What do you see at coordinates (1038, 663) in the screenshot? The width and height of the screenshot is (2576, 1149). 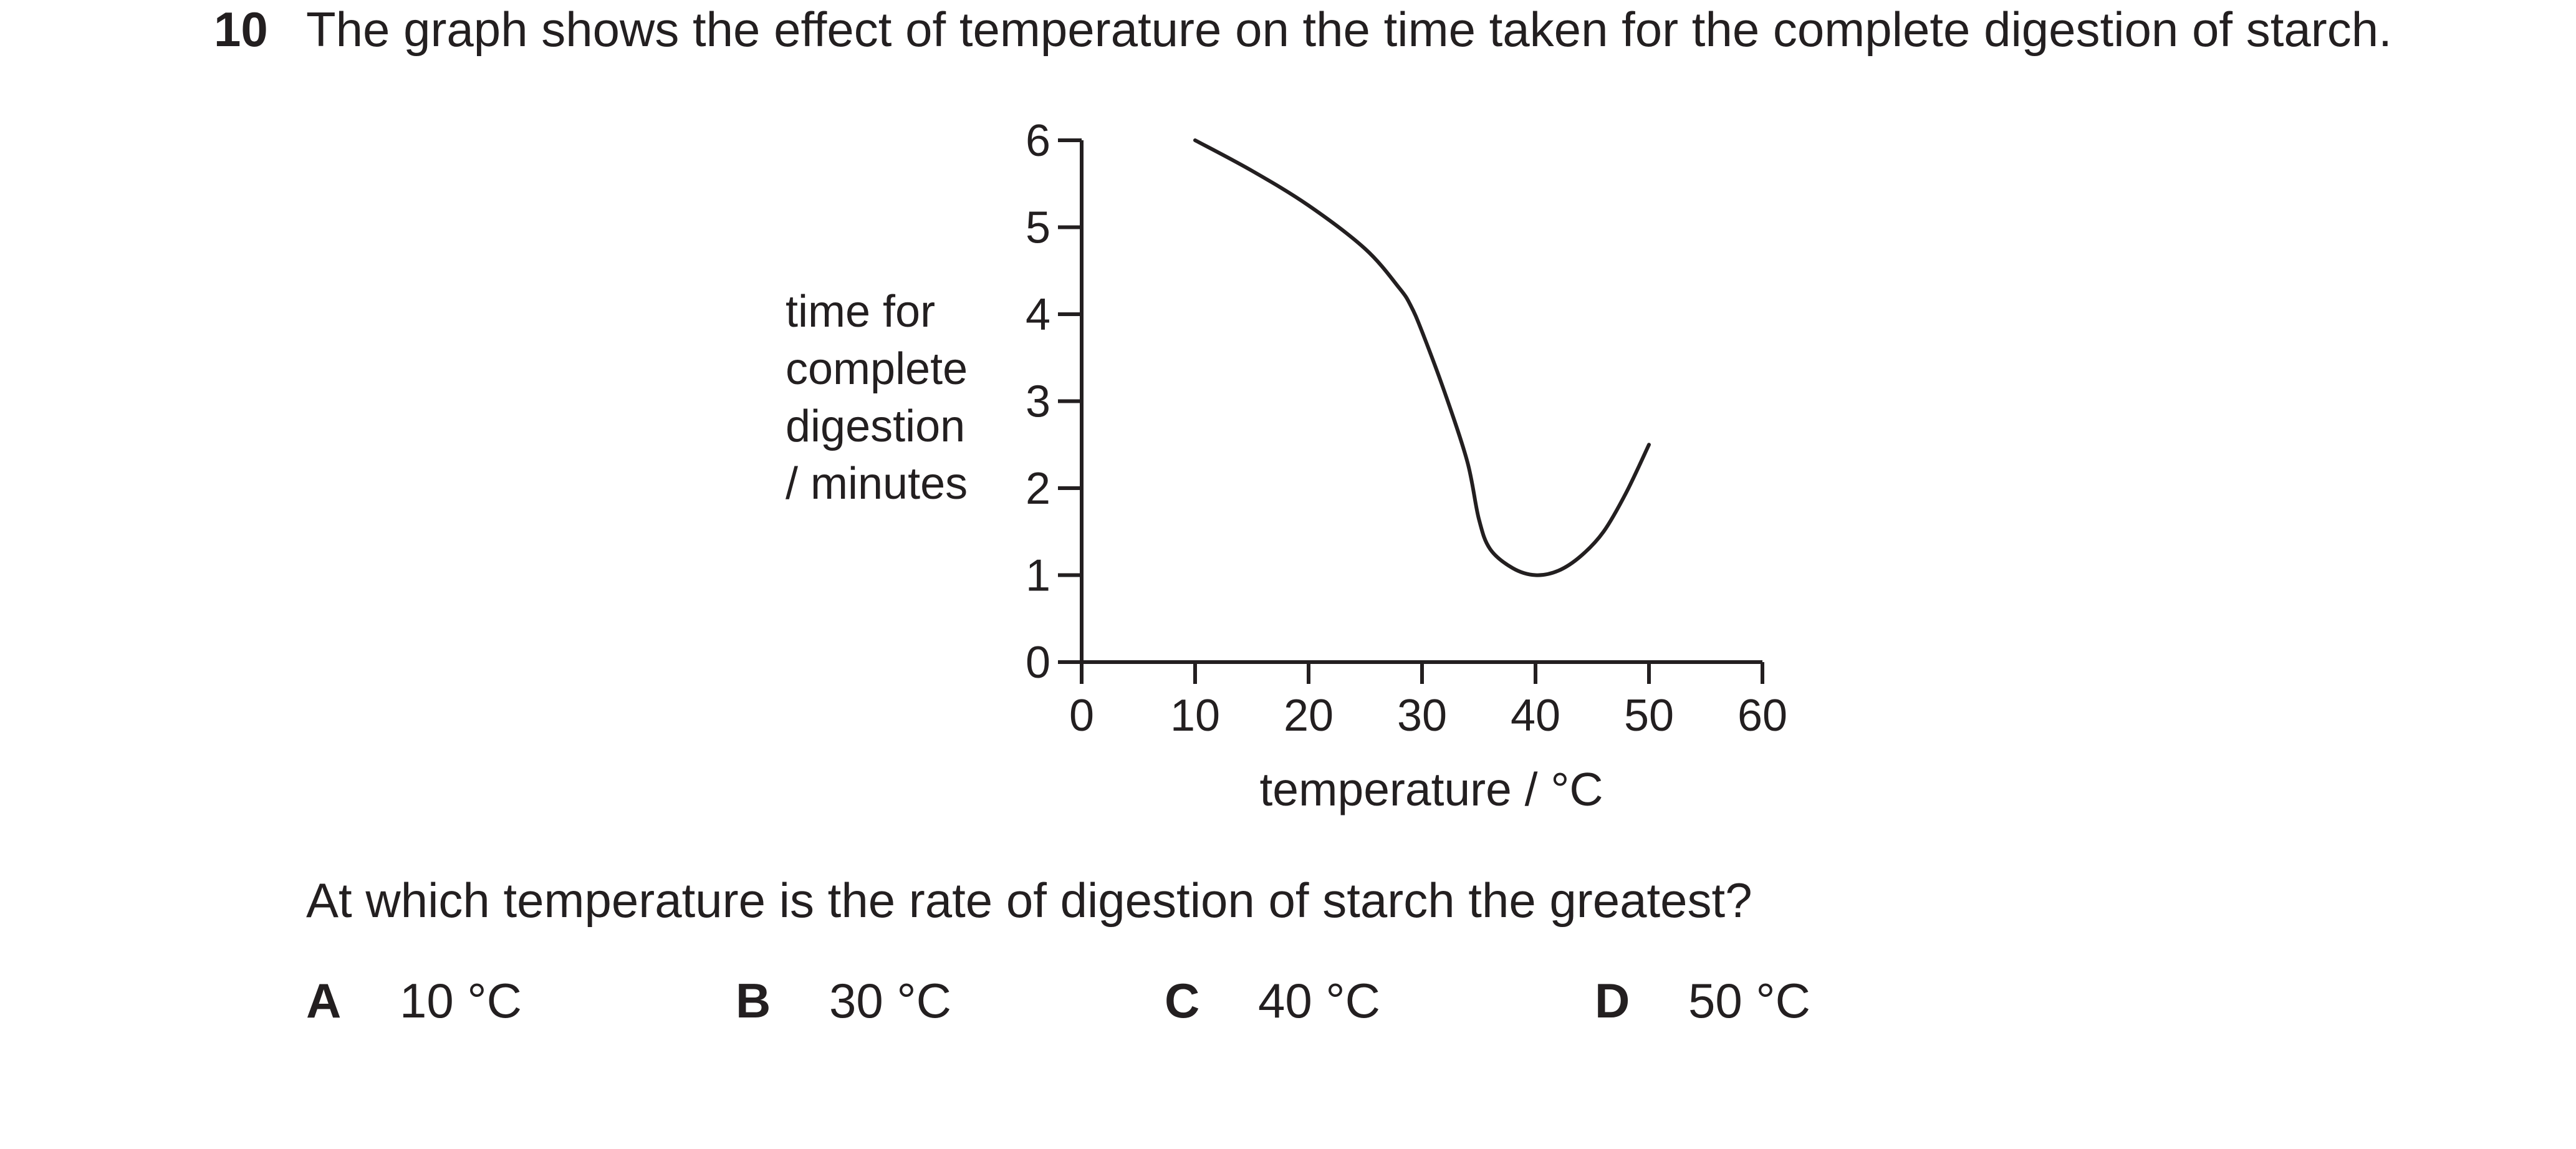 I see `y-tick-label-0: 0` at bounding box center [1038, 663].